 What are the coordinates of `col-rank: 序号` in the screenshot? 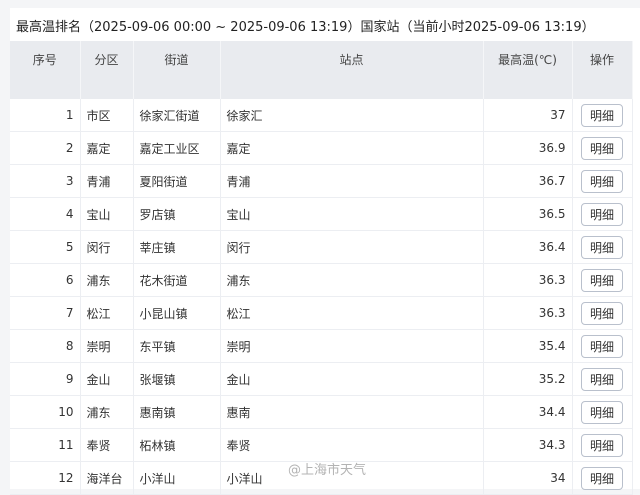 It's located at (45, 70).